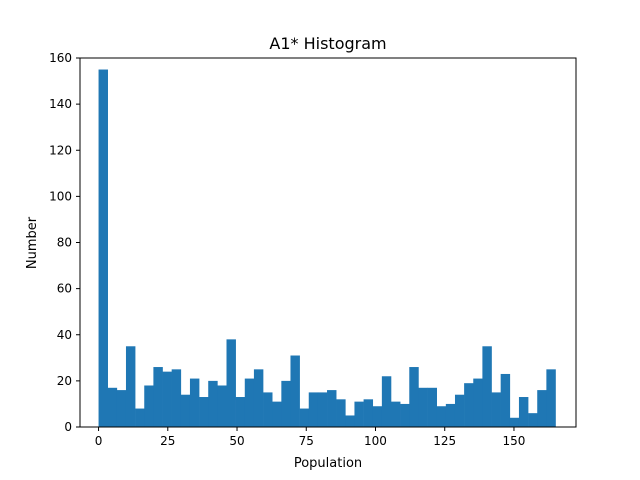 Image resolution: width=640 pixels, height=480 pixels. I want to click on y-tick-label: 60, so click(64, 289).